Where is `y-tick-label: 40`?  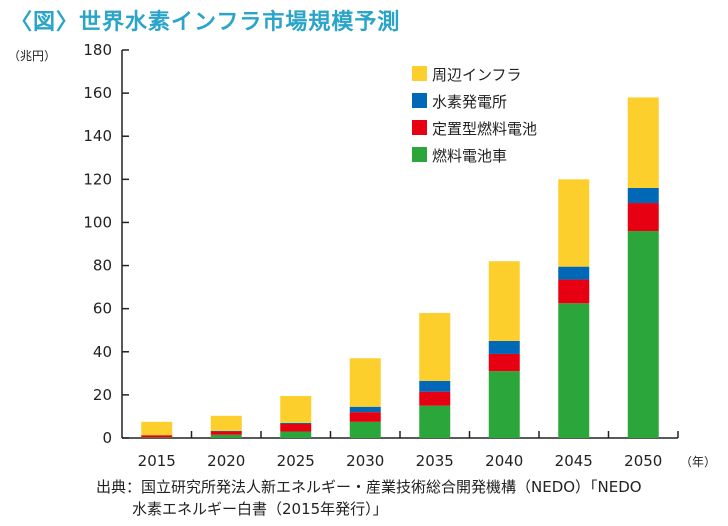
y-tick-label: 40 is located at coordinates (102, 352).